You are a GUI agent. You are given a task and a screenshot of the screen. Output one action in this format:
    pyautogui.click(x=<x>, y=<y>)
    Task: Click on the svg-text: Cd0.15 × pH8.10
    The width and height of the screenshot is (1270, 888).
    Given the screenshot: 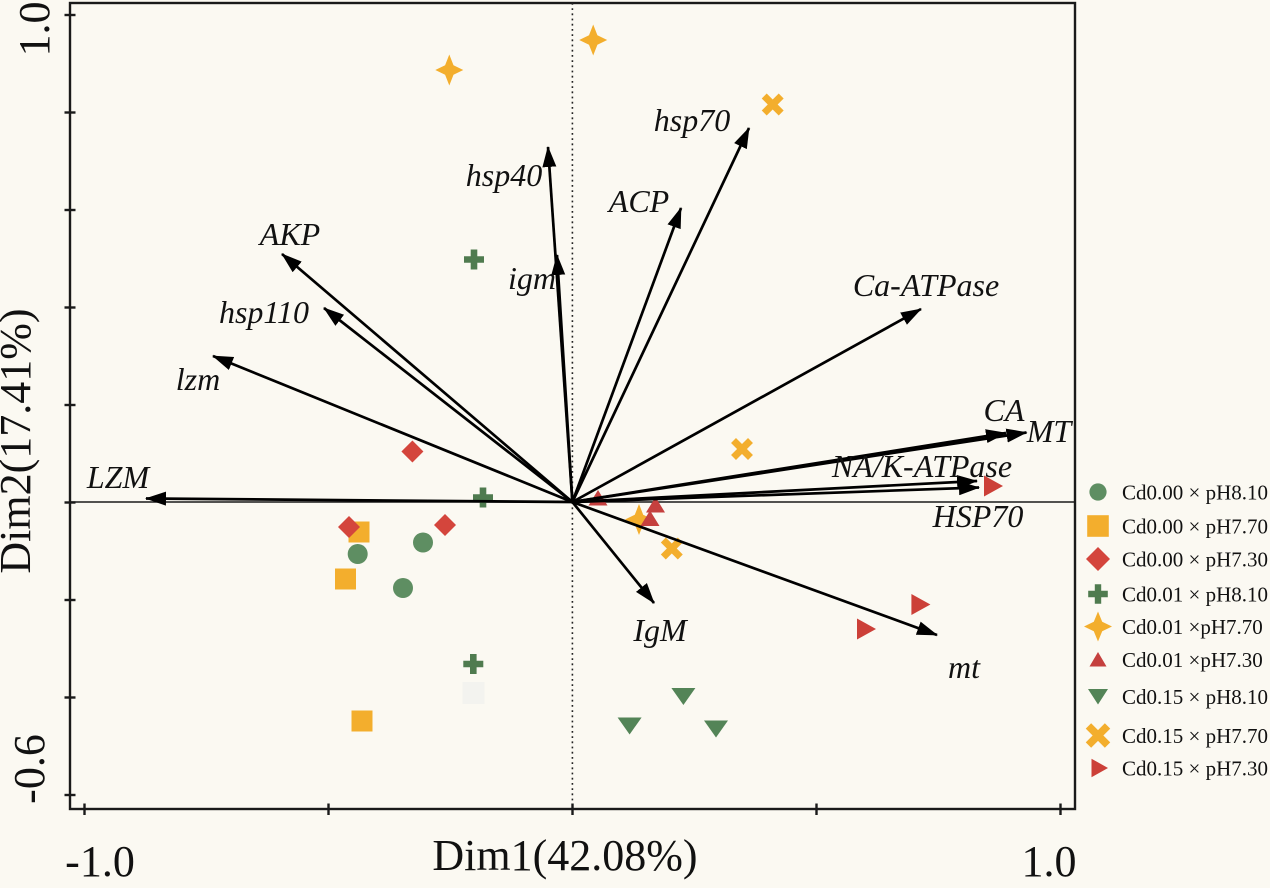 What is the action you would take?
    pyautogui.click(x=1195, y=697)
    